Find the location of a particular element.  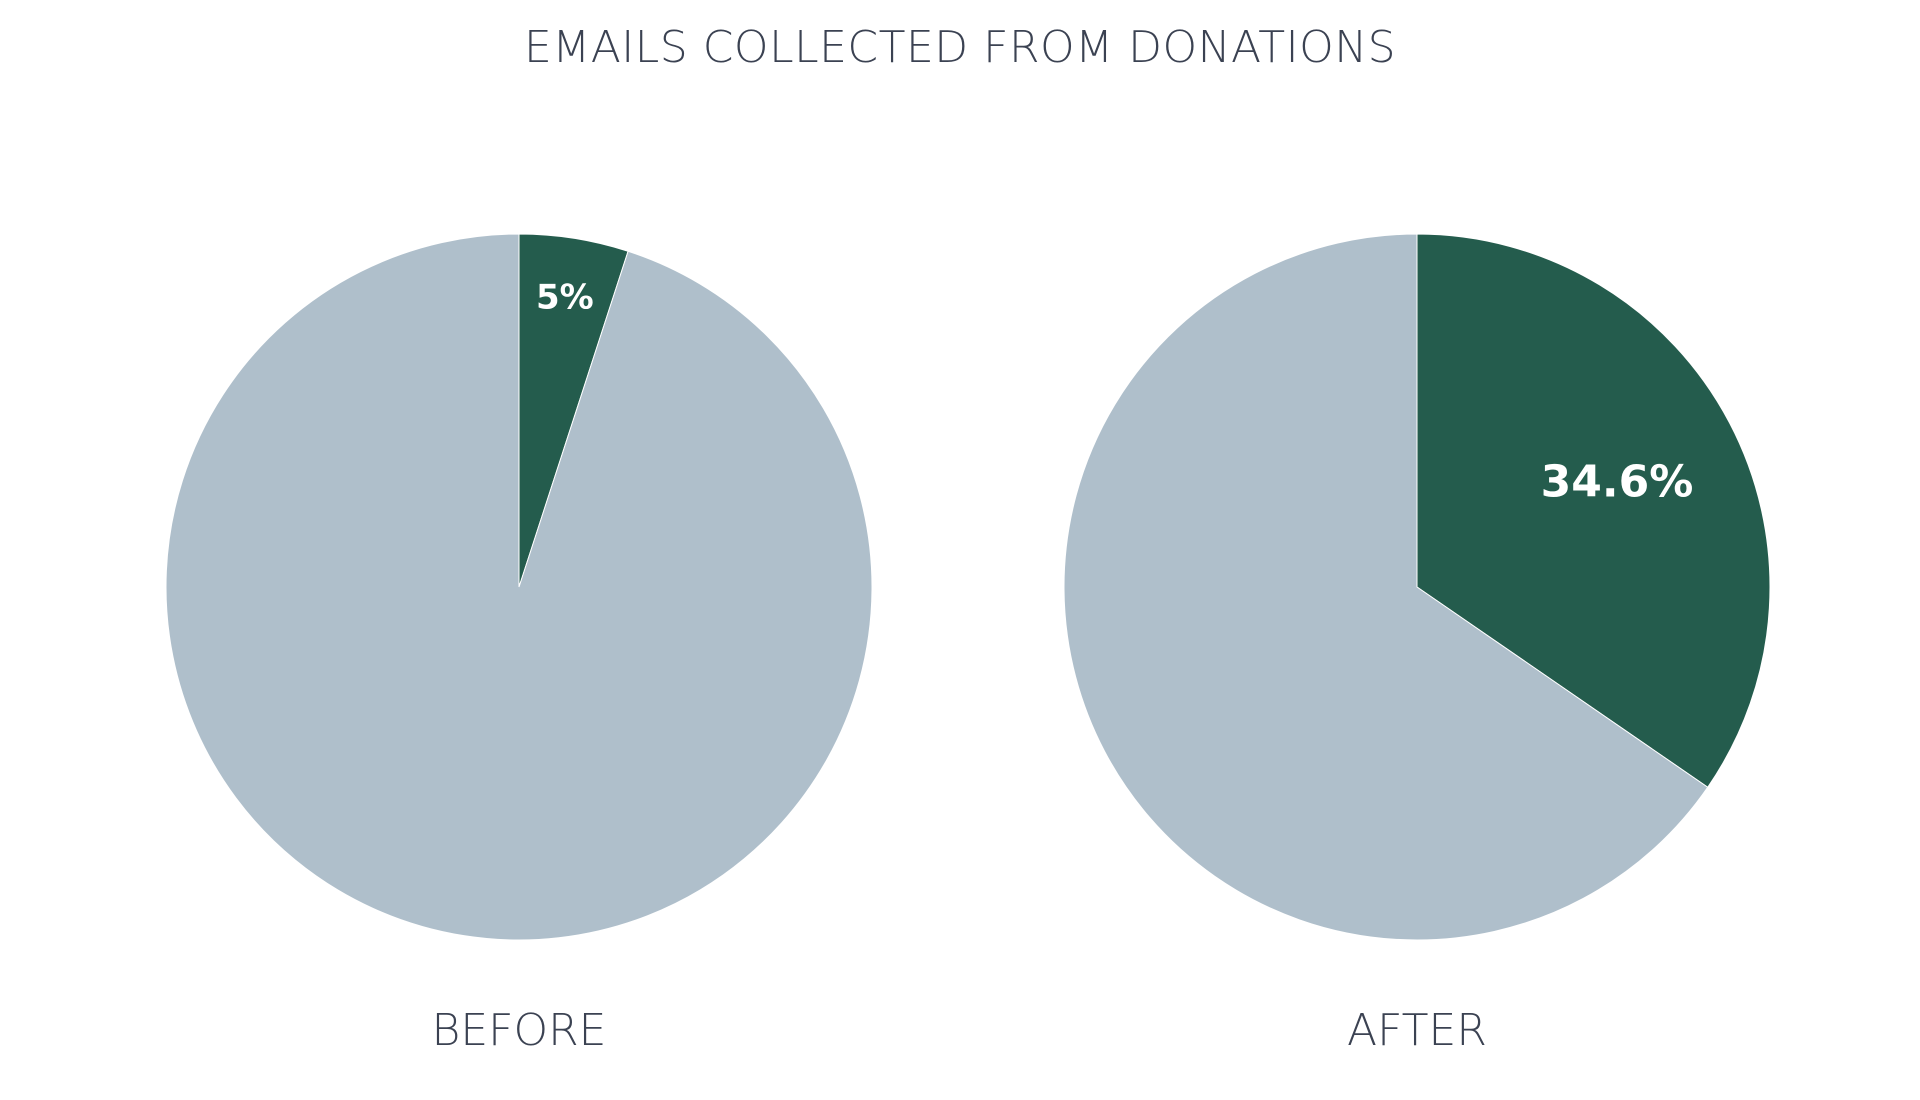

pie-caption-before: BEFORE is located at coordinates (519, 1030).